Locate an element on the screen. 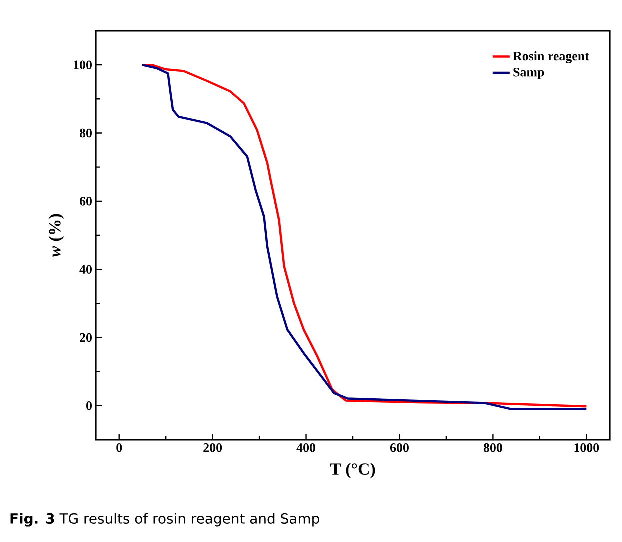  text: Fig. 3 TG results of rosin reagent and Samp is located at coordinates (165, 520).